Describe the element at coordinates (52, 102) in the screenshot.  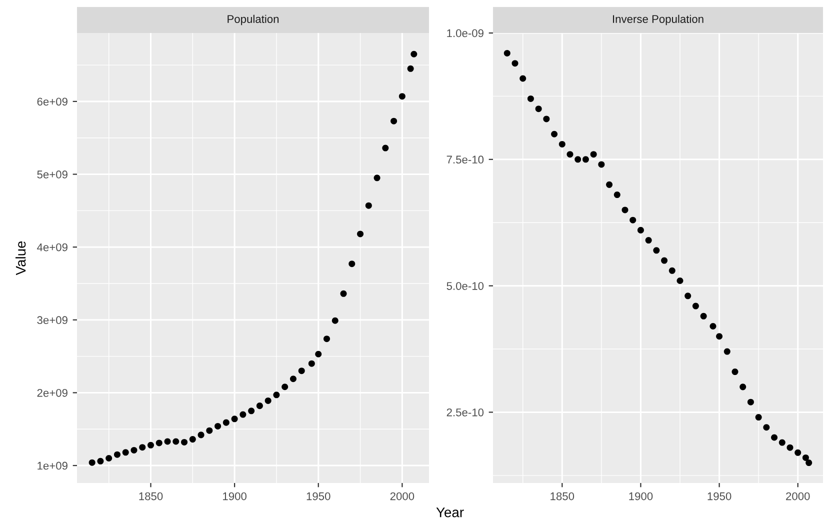
I see `y-tick-label: 6e+09` at that location.